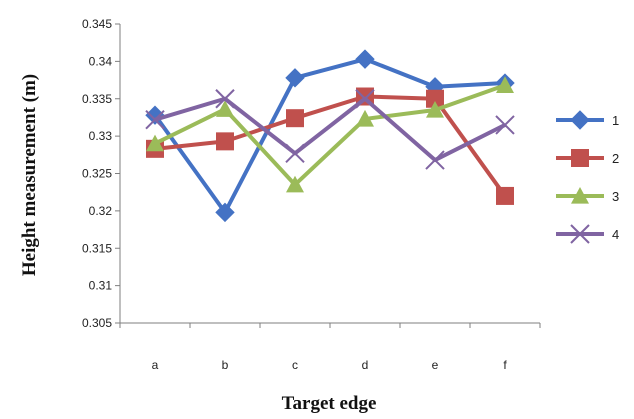 The height and width of the screenshot is (419, 634). I want to click on legend-entry-1: 1, so click(587, 120).